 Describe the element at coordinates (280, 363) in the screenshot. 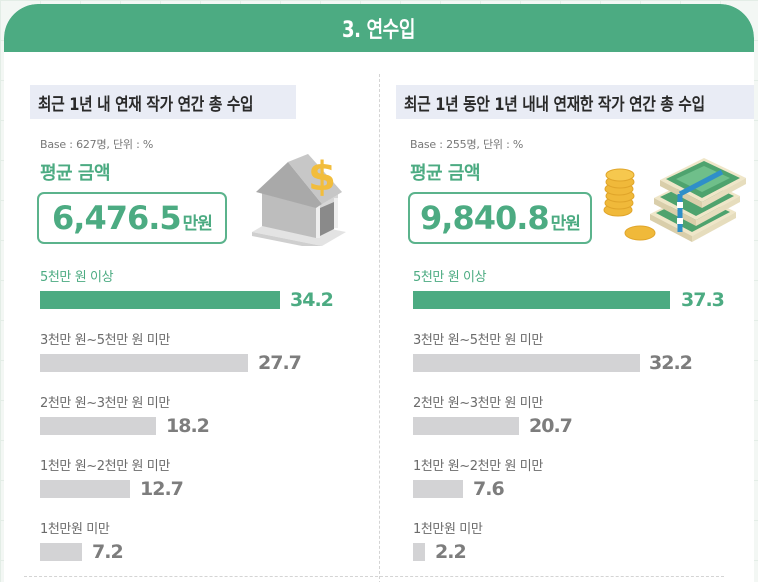

I see `bar-value: 27.7` at that location.